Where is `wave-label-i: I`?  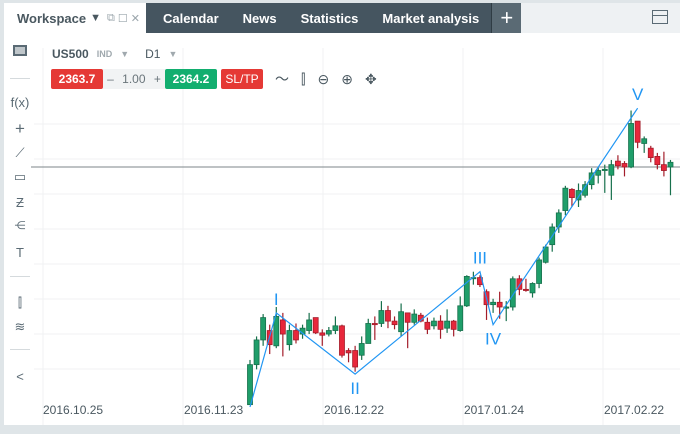 wave-label-i: I is located at coordinates (276, 299).